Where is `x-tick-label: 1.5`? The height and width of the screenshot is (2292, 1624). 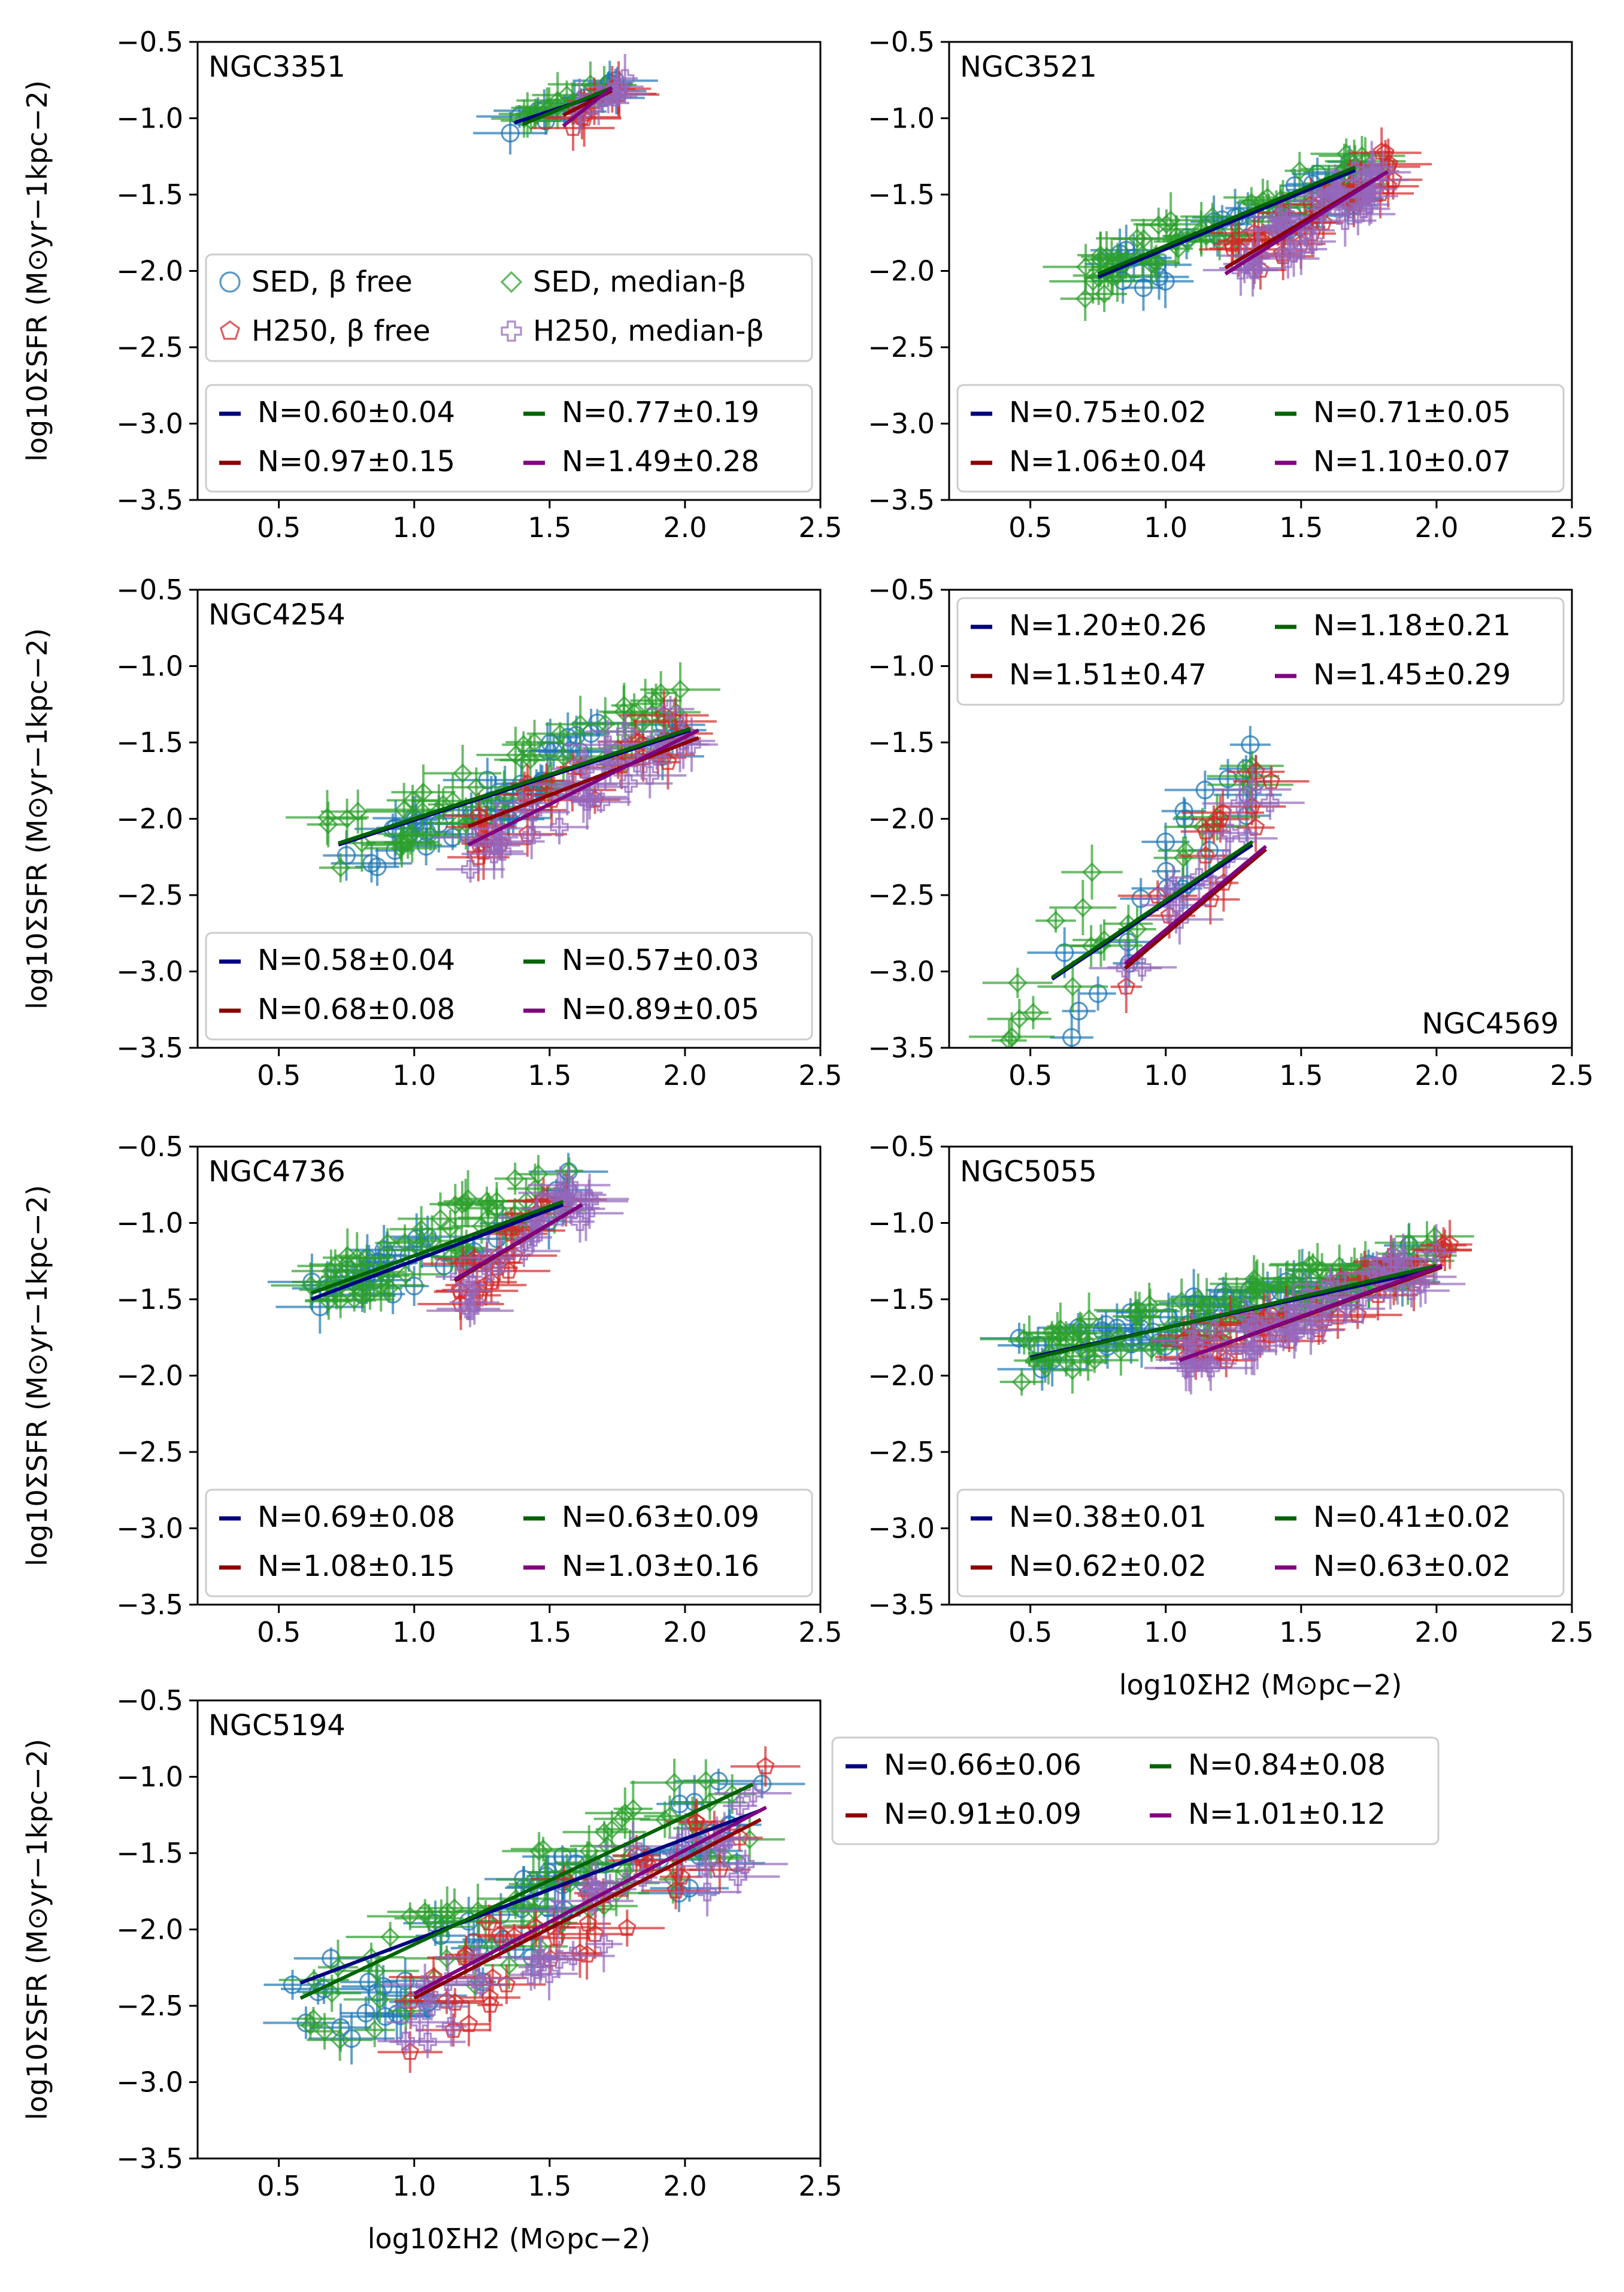 x-tick-label: 1.5 is located at coordinates (549, 1632).